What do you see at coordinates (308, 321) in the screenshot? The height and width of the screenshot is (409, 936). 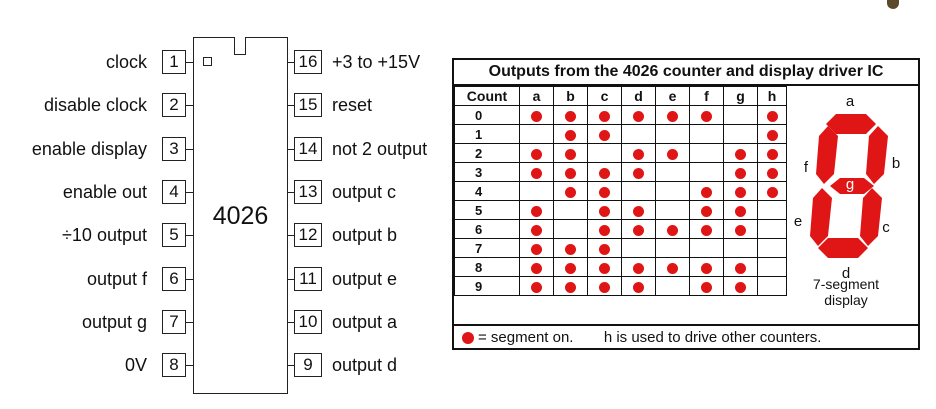 I see `right-pin-number: 10` at bounding box center [308, 321].